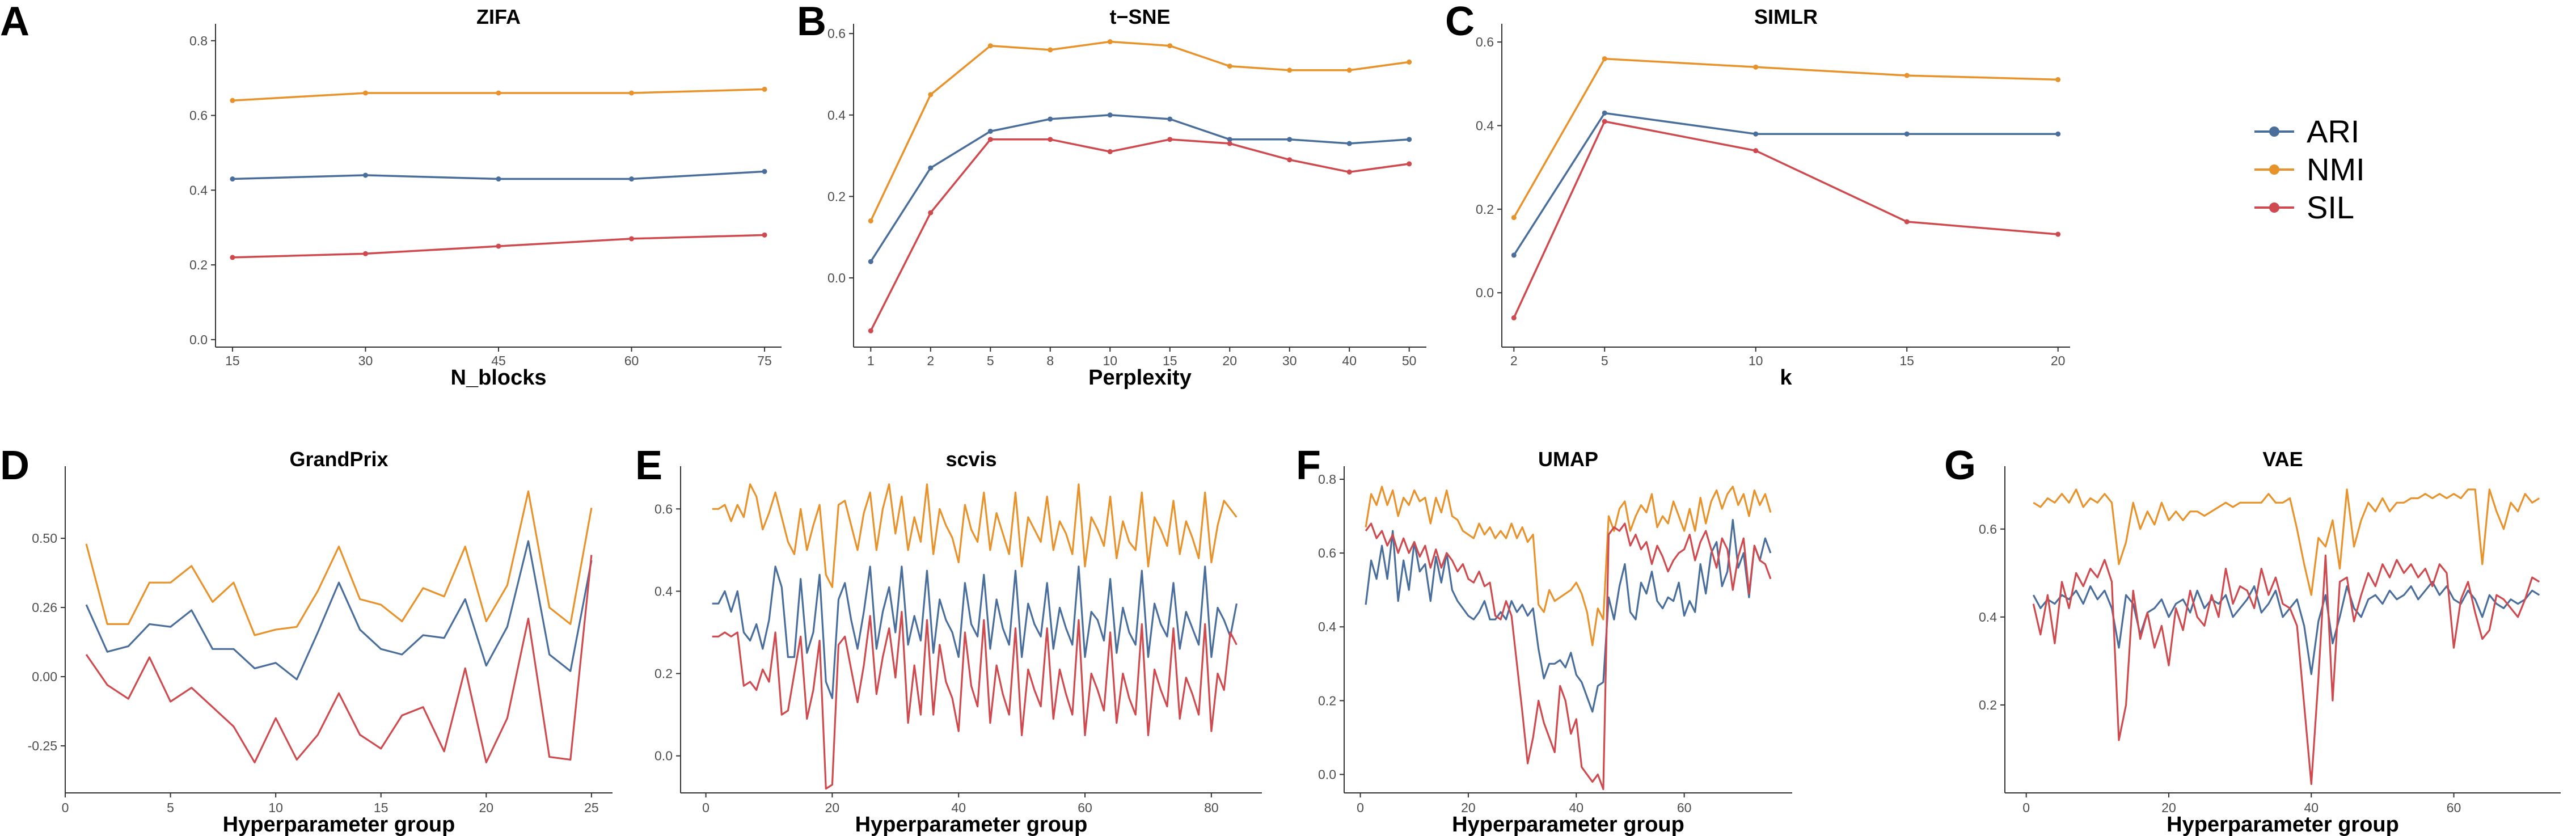 The image size is (2576, 836). What do you see at coordinates (1139, 16) in the screenshot?
I see `chart-title: t−SNE` at bounding box center [1139, 16].